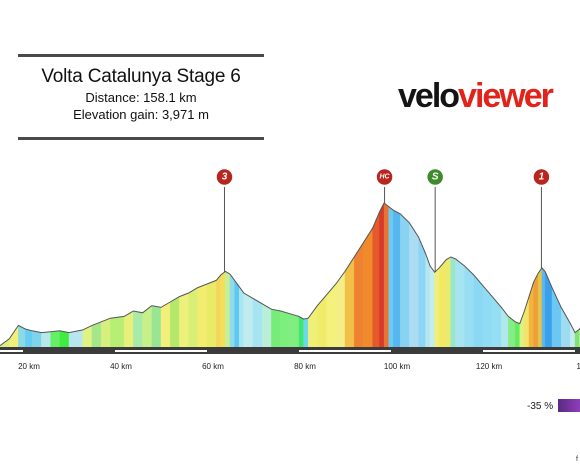  Describe the element at coordinates (435, 177) in the screenshot. I see `climb-category-label: S` at that location.